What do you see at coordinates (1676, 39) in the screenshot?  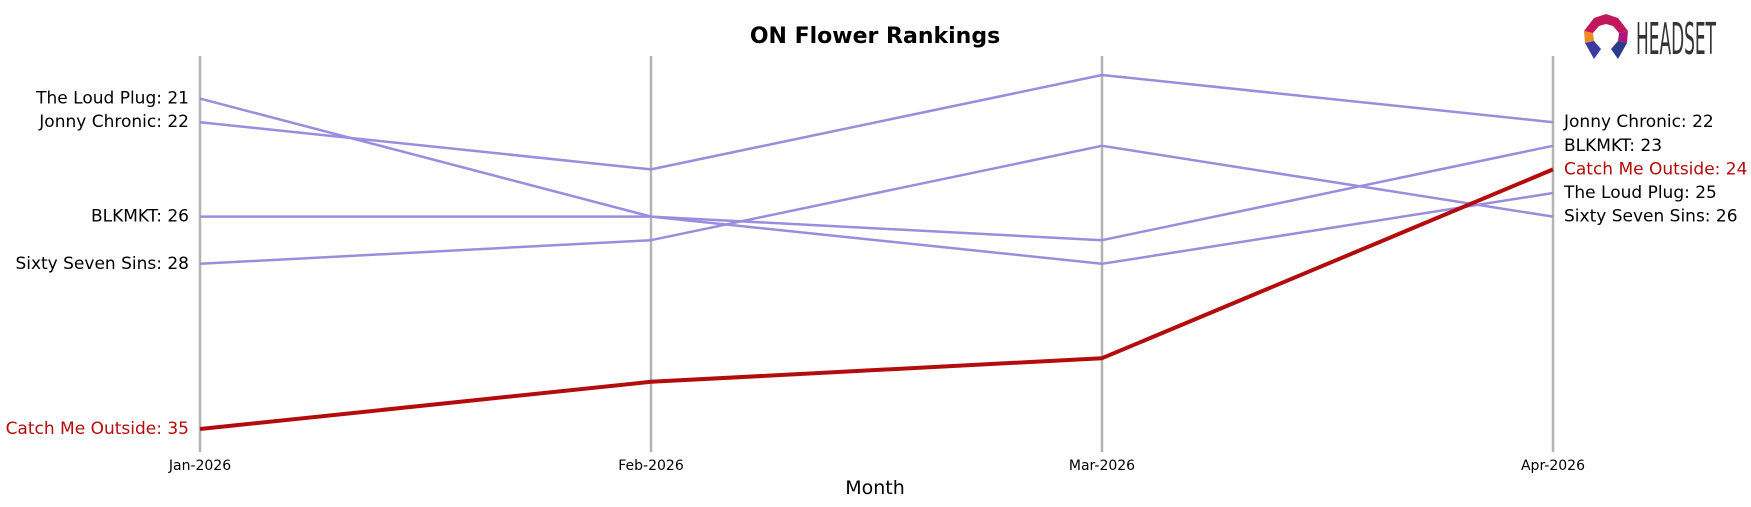 I see `brand-name: HEADSET` at bounding box center [1676, 39].